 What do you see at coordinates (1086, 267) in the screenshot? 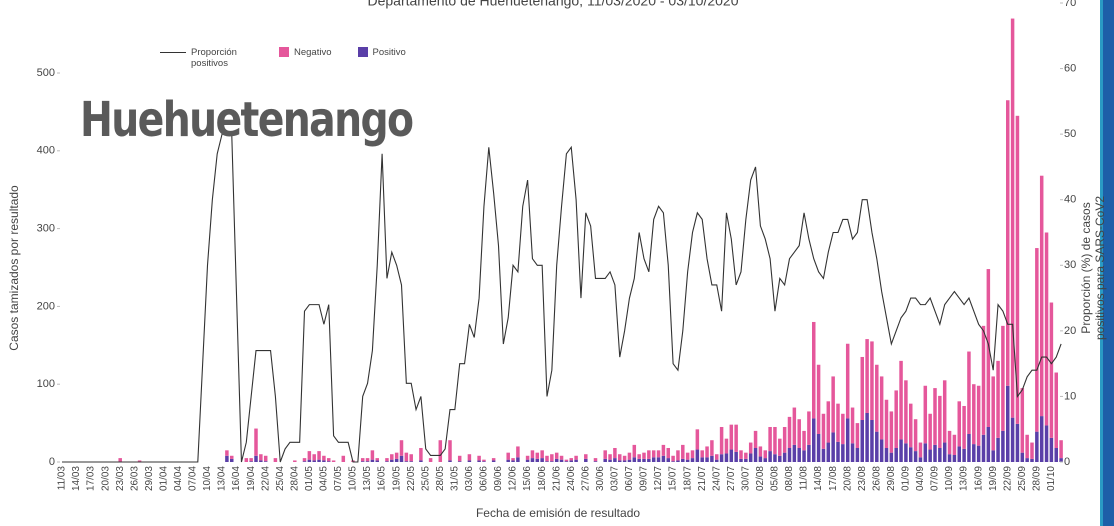
I see `y2-axis-label: Proporción (%) de casos` at bounding box center [1086, 267].